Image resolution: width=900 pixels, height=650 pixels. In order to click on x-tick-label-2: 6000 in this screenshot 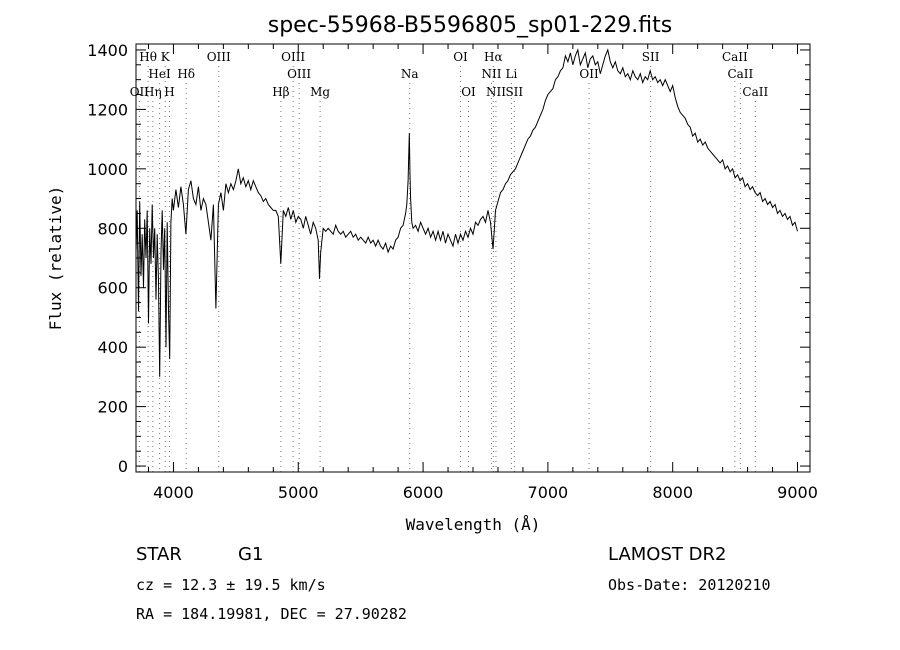, I will do `click(423, 492)`.